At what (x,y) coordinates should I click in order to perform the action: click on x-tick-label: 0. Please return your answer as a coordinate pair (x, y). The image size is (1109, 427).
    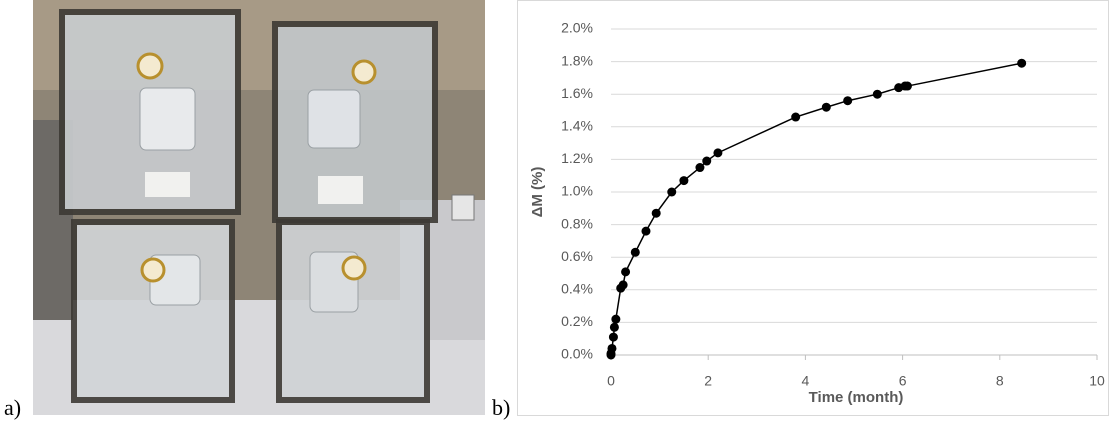
    Looking at the image, I should click on (611, 381).